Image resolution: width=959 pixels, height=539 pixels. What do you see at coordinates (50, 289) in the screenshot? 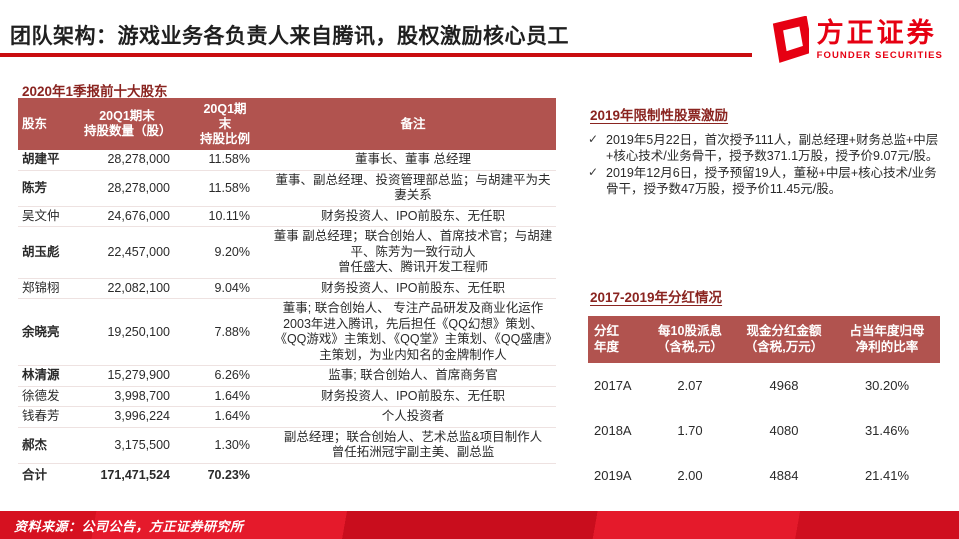
I see `cell-shareholder: 郑锦栩` at bounding box center [50, 289].